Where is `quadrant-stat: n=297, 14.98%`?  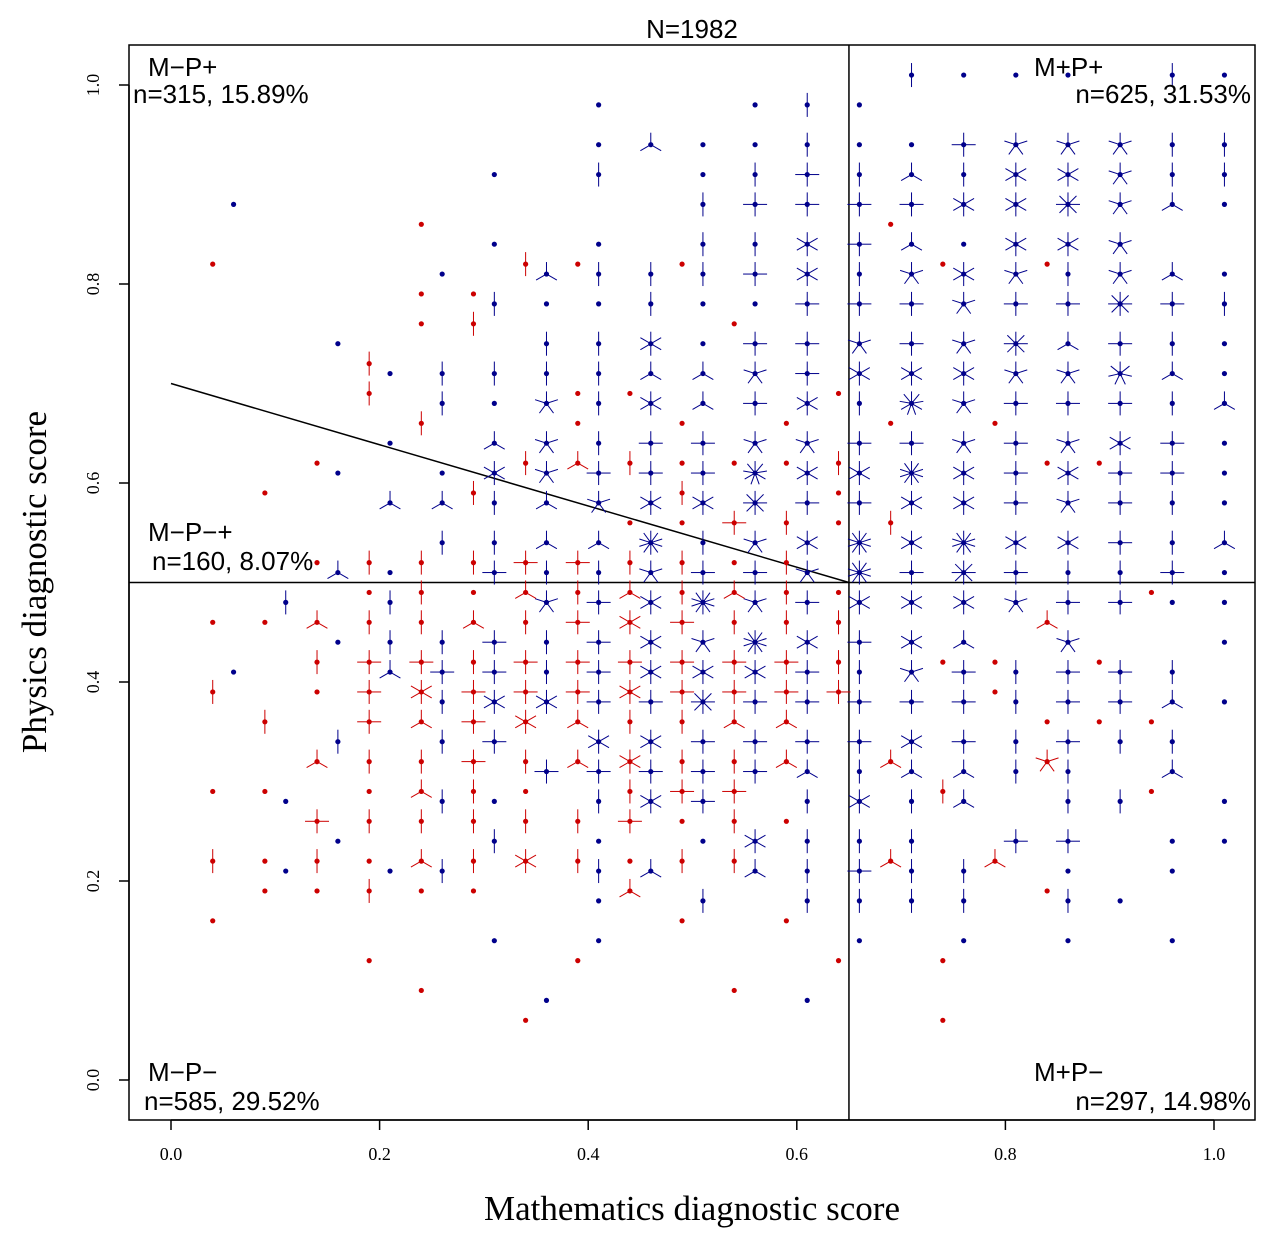
quadrant-stat: n=297, 14.98% is located at coordinates (1163, 1101).